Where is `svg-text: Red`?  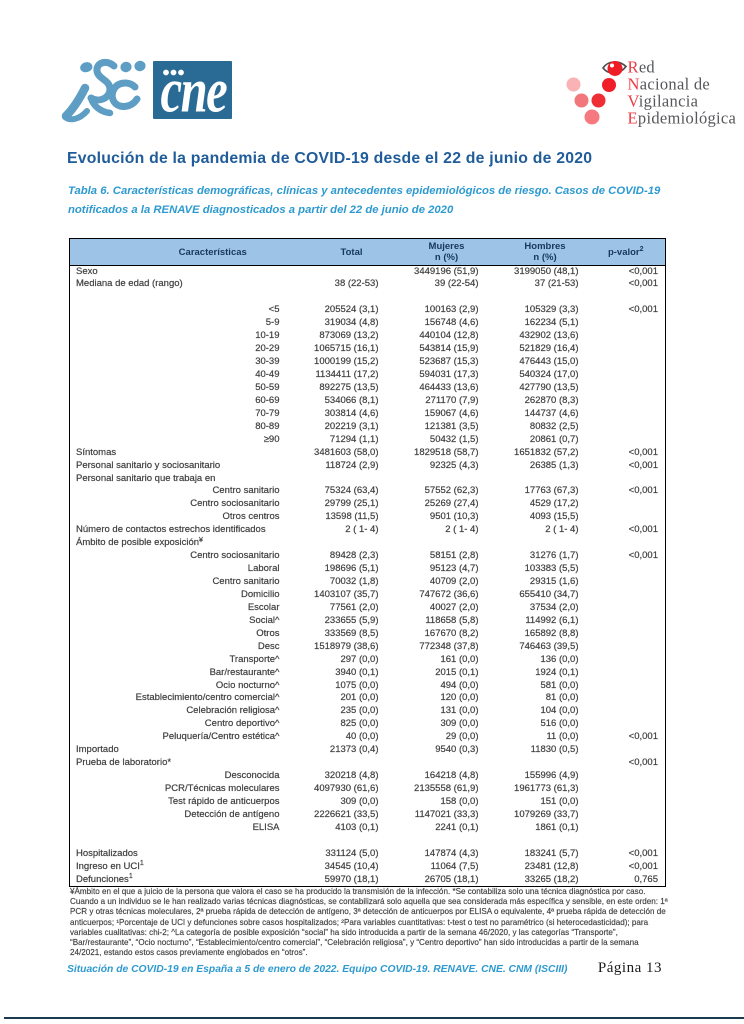 svg-text: Red is located at coordinates (642, 66).